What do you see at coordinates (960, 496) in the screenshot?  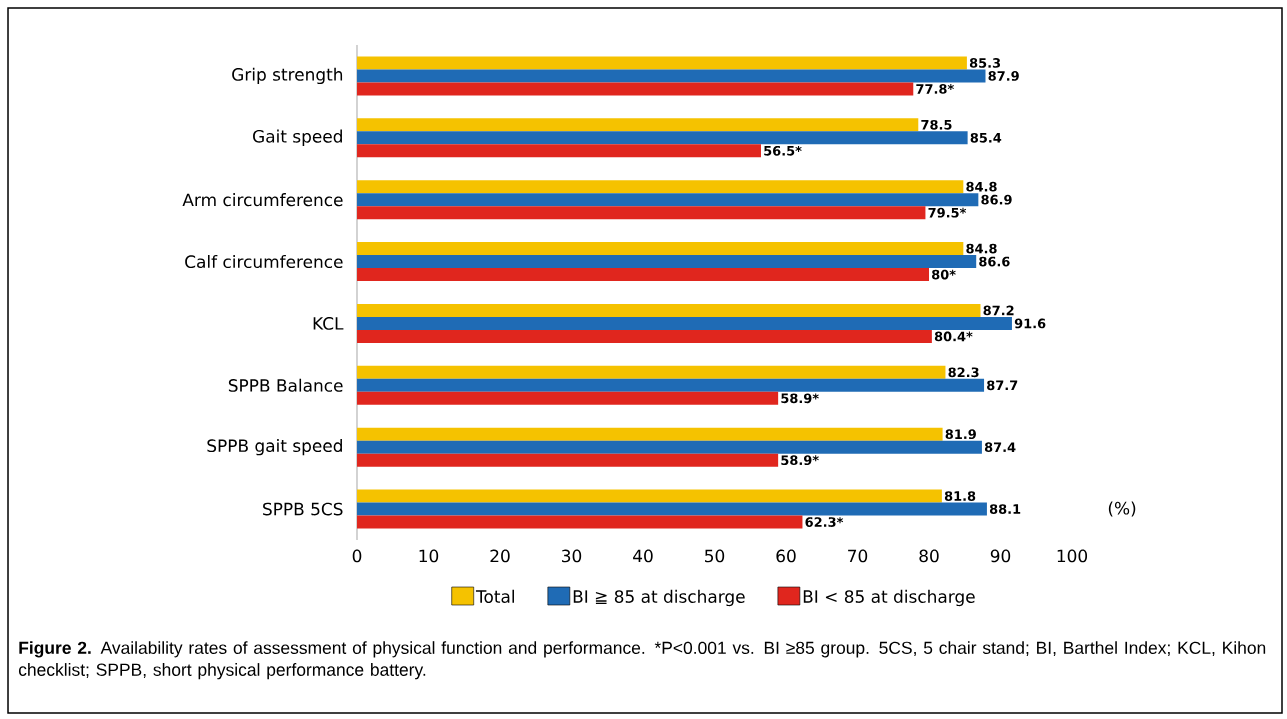 I see `data-label: 81.8` at bounding box center [960, 496].